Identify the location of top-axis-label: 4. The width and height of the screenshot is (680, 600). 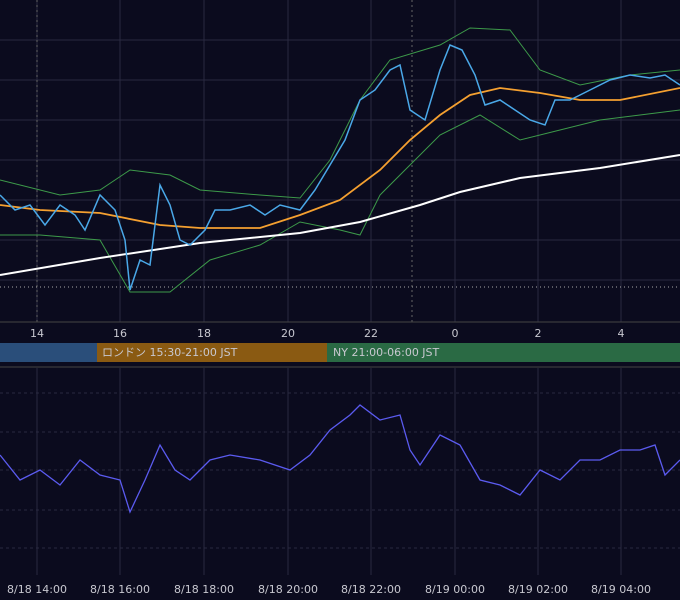
(621, 333).